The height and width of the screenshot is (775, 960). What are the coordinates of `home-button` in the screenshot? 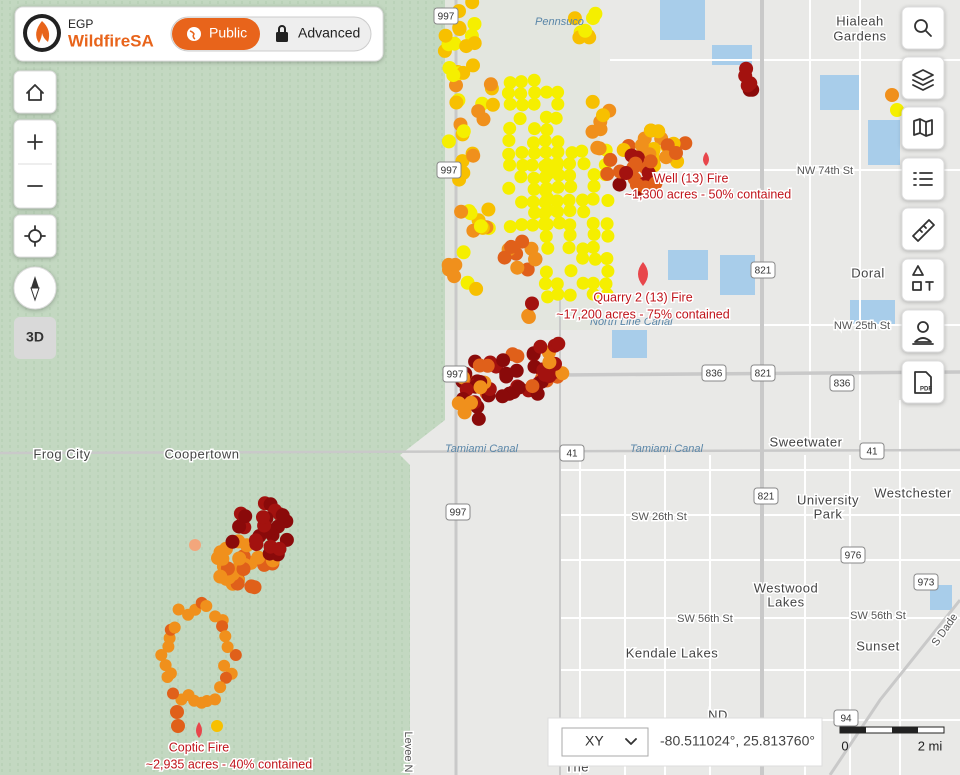 It's located at (35, 92).